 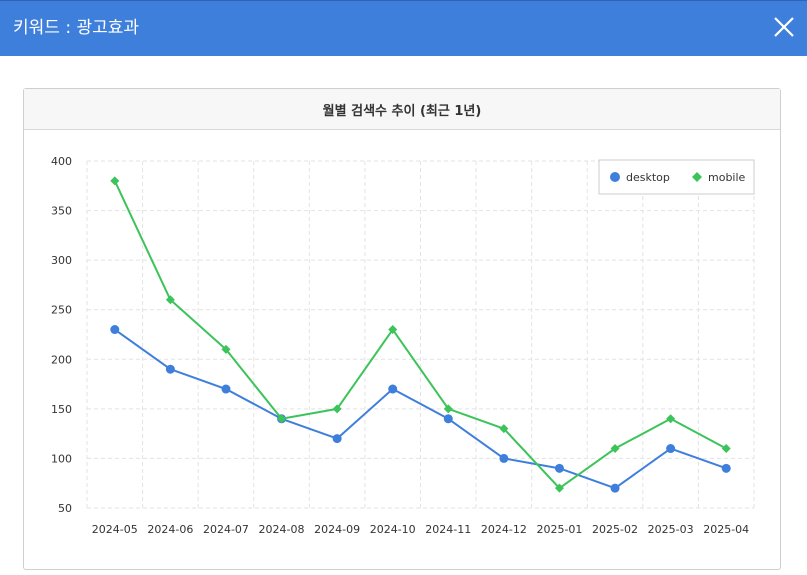 What do you see at coordinates (697, 177) in the screenshot?
I see `legend-marker-mobile` at bounding box center [697, 177].